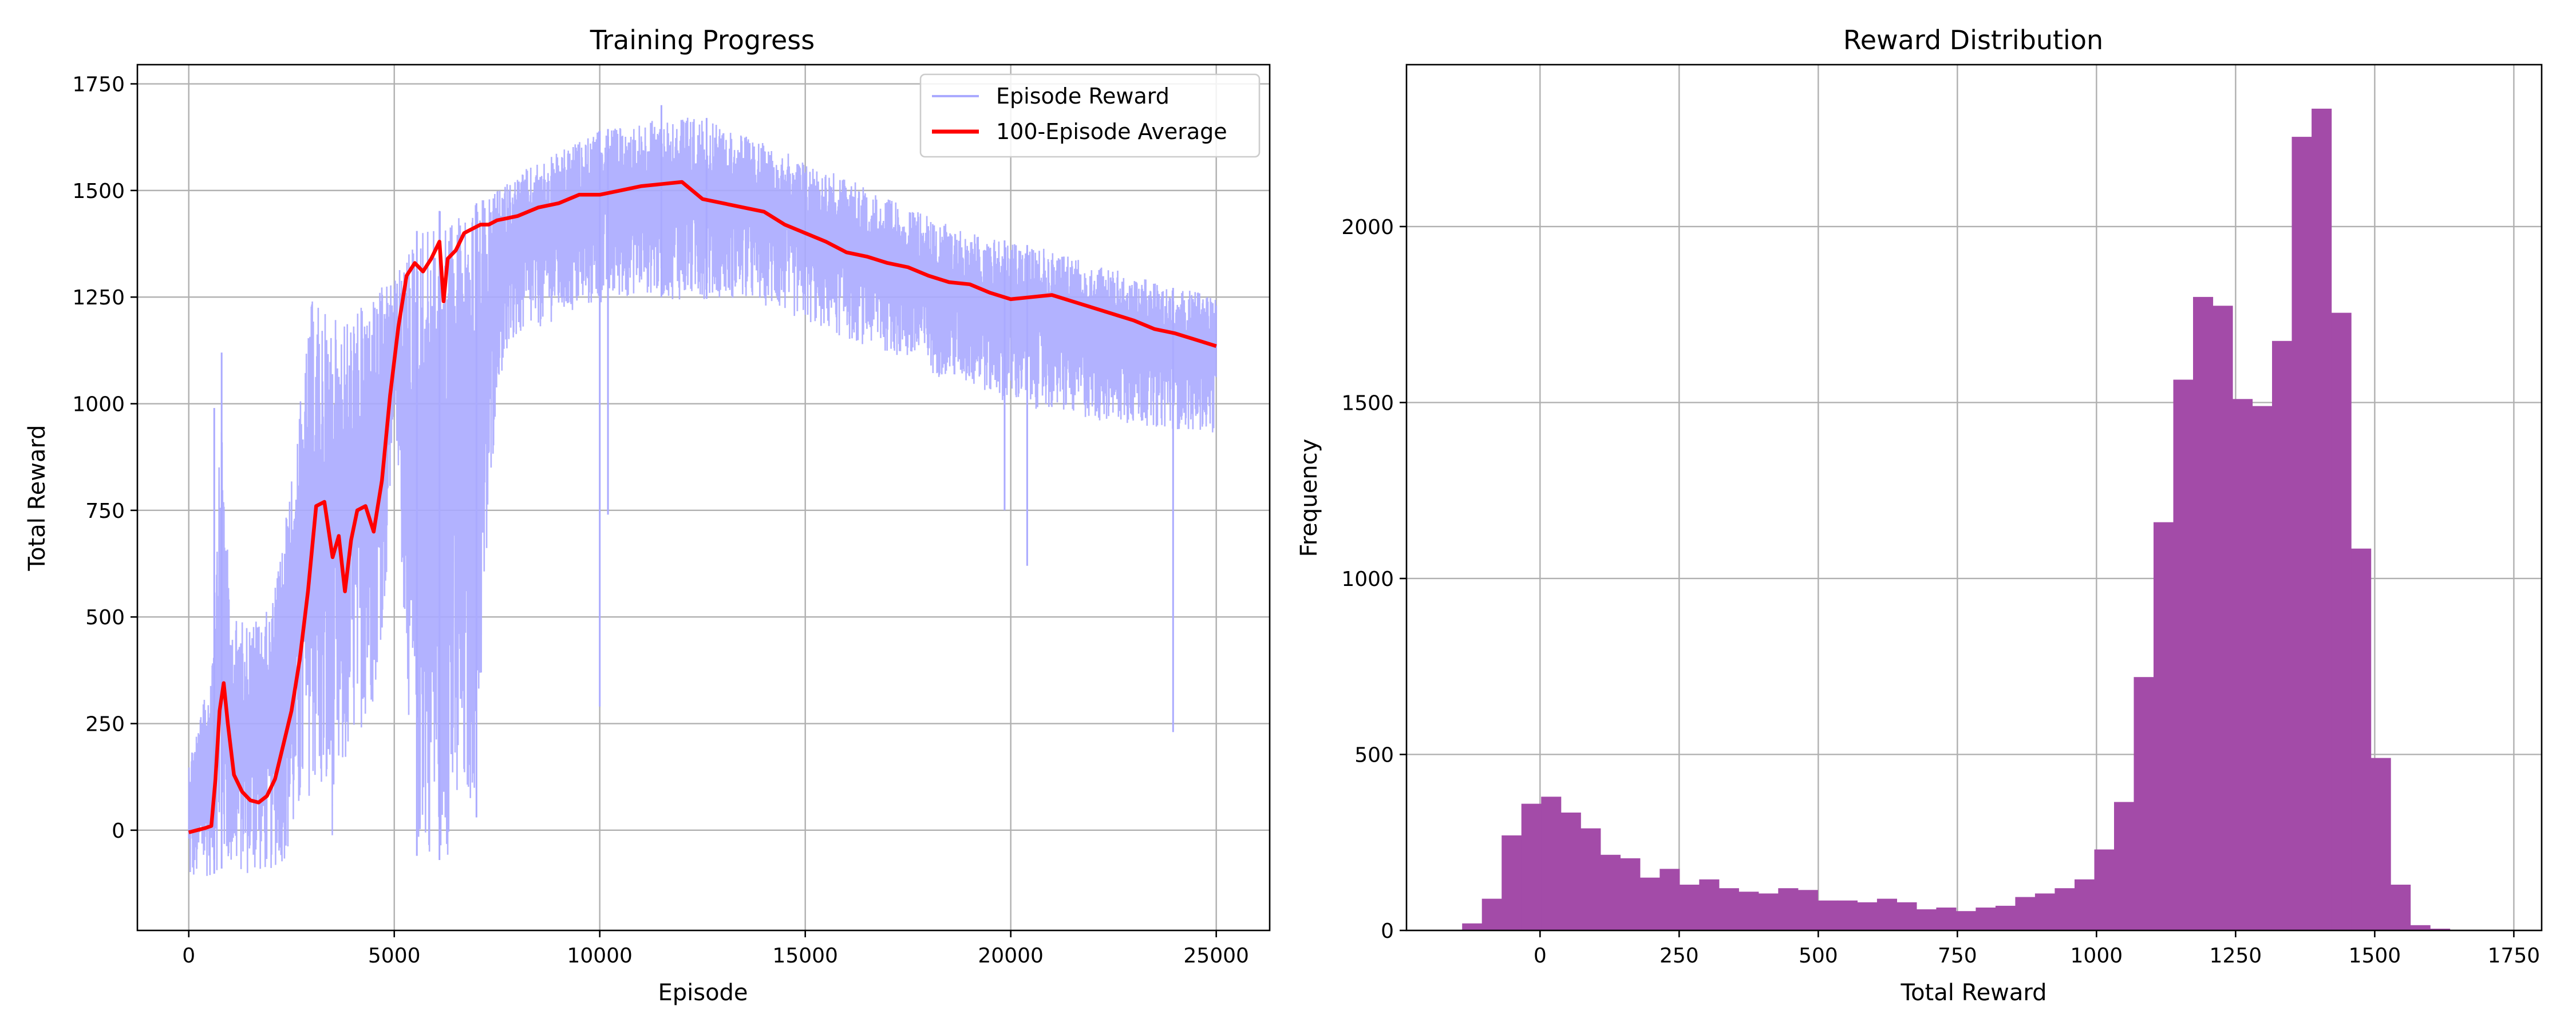 The image size is (2576, 1030). I want to click on x-tick-label: 15000, so click(805, 956).